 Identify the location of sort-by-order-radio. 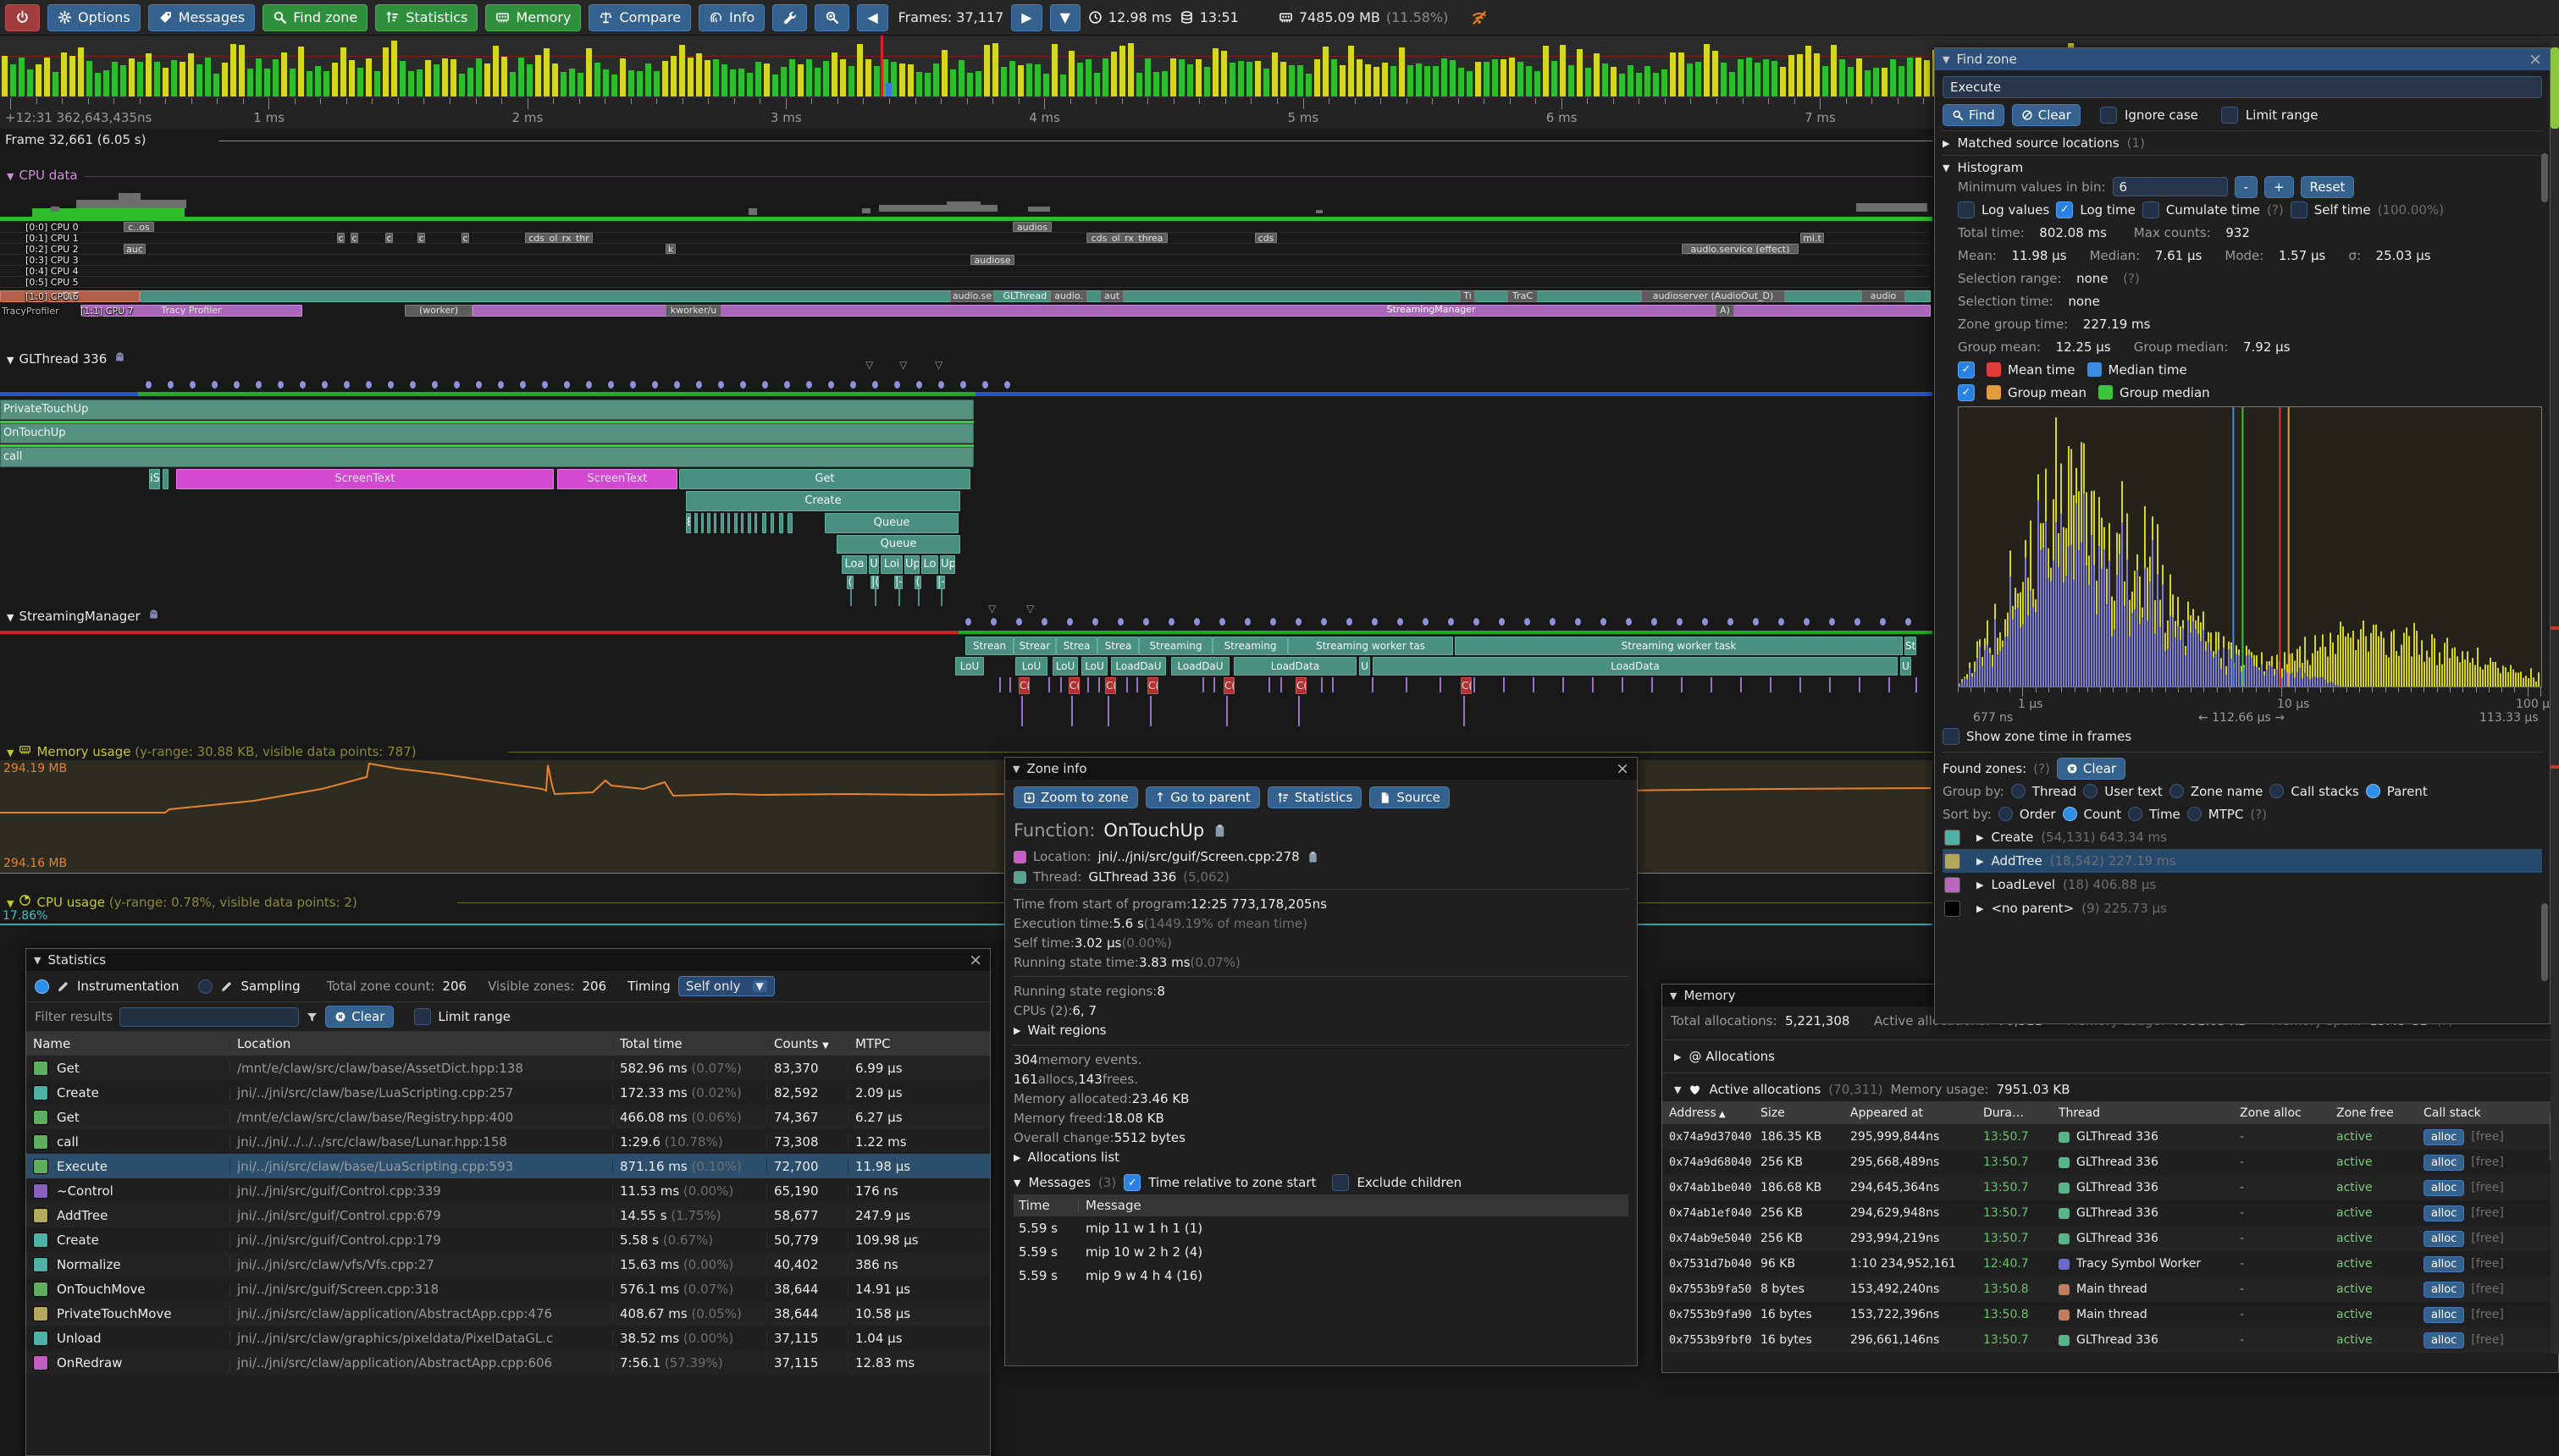
(2006, 814).